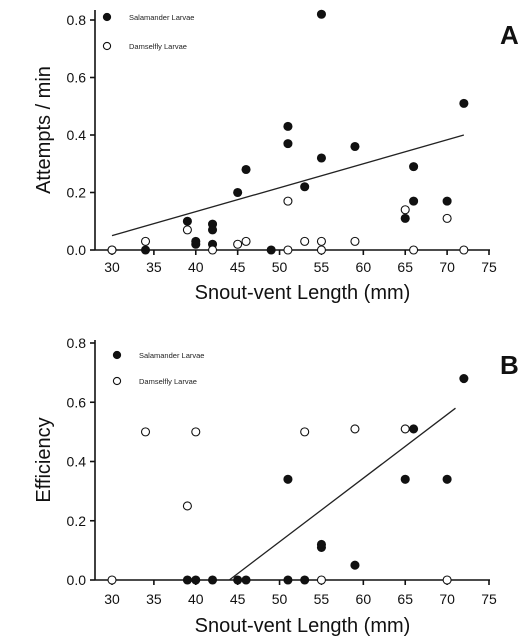 This screenshot has width=525, height=637. Describe the element at coordinates (44, 130) in the screenshot. I see `y-axis-label: Attempts / min` at that location.